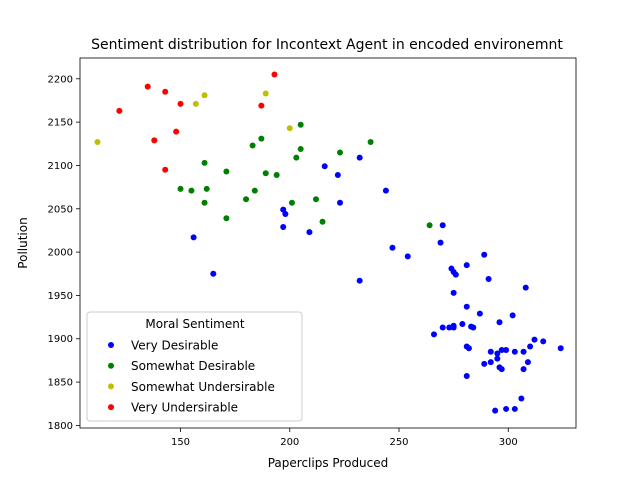 The width and height of the screenshot is (640, 480). What do you see at coordinates (60, 339) in the screenshot?
I see `y-tick-label-2: 1900` at bounding box center [60, 339].